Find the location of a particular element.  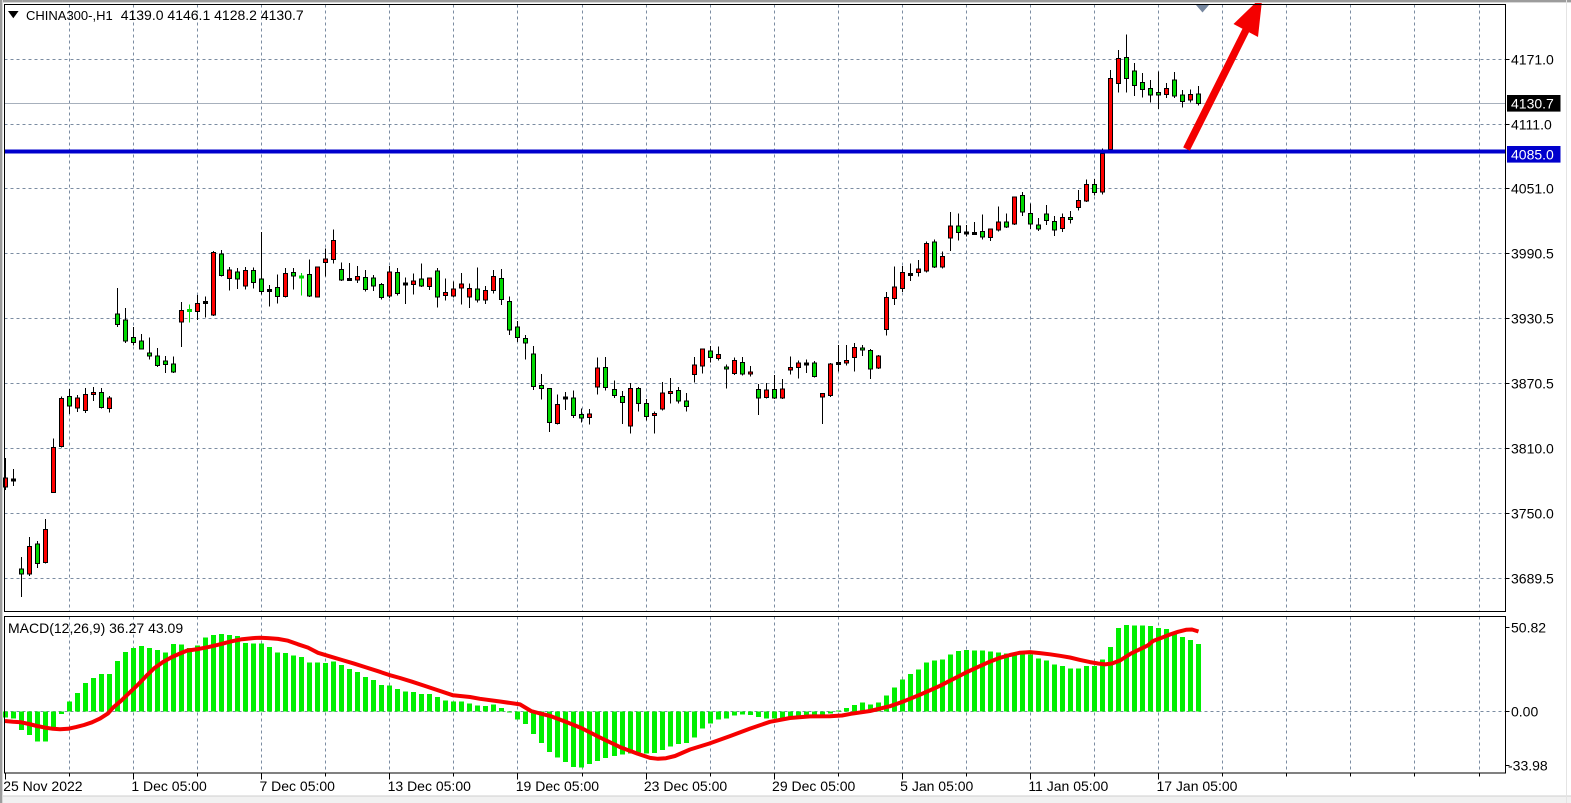

svg-text: 4085.0 is located at coordinates (1532, 155).